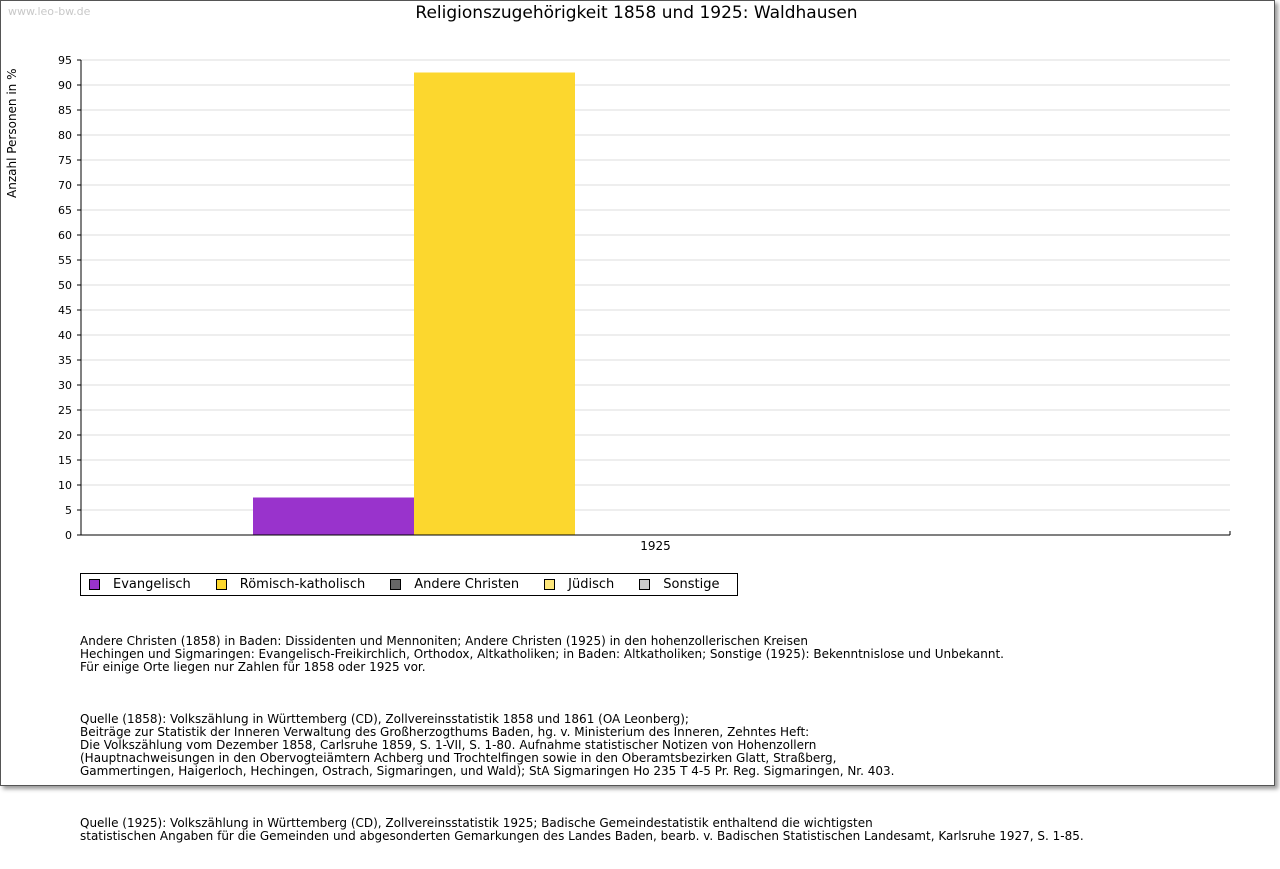 This screenshot has width=1280, height=869. What do you see at coordinates (65, 485) in the screenshot?
I see `y-tick-label: 10` at bounding box center [65, 485].